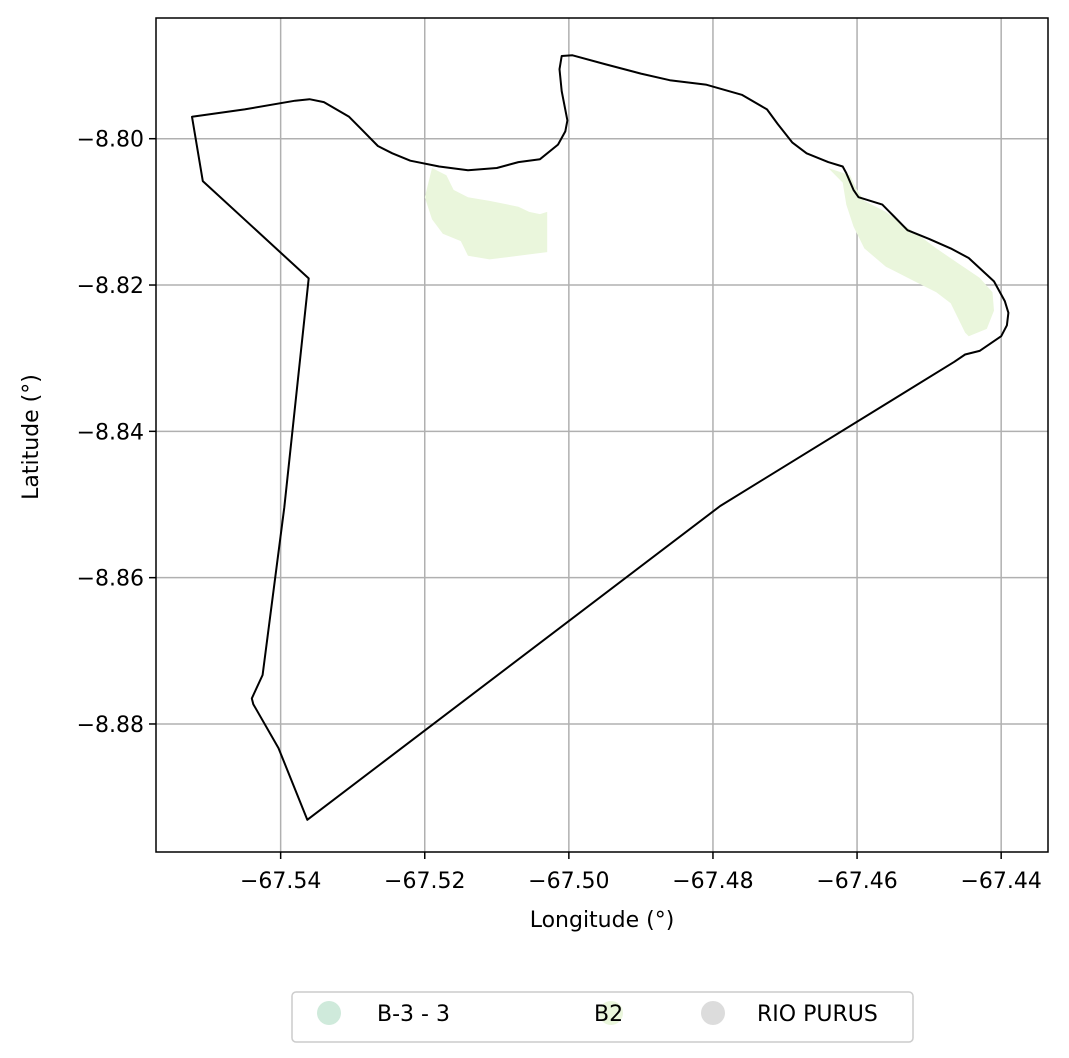 Image resolution: width=1069 pixels, height=1058 pixels. I want to click on land-areas, so click(709, 252).